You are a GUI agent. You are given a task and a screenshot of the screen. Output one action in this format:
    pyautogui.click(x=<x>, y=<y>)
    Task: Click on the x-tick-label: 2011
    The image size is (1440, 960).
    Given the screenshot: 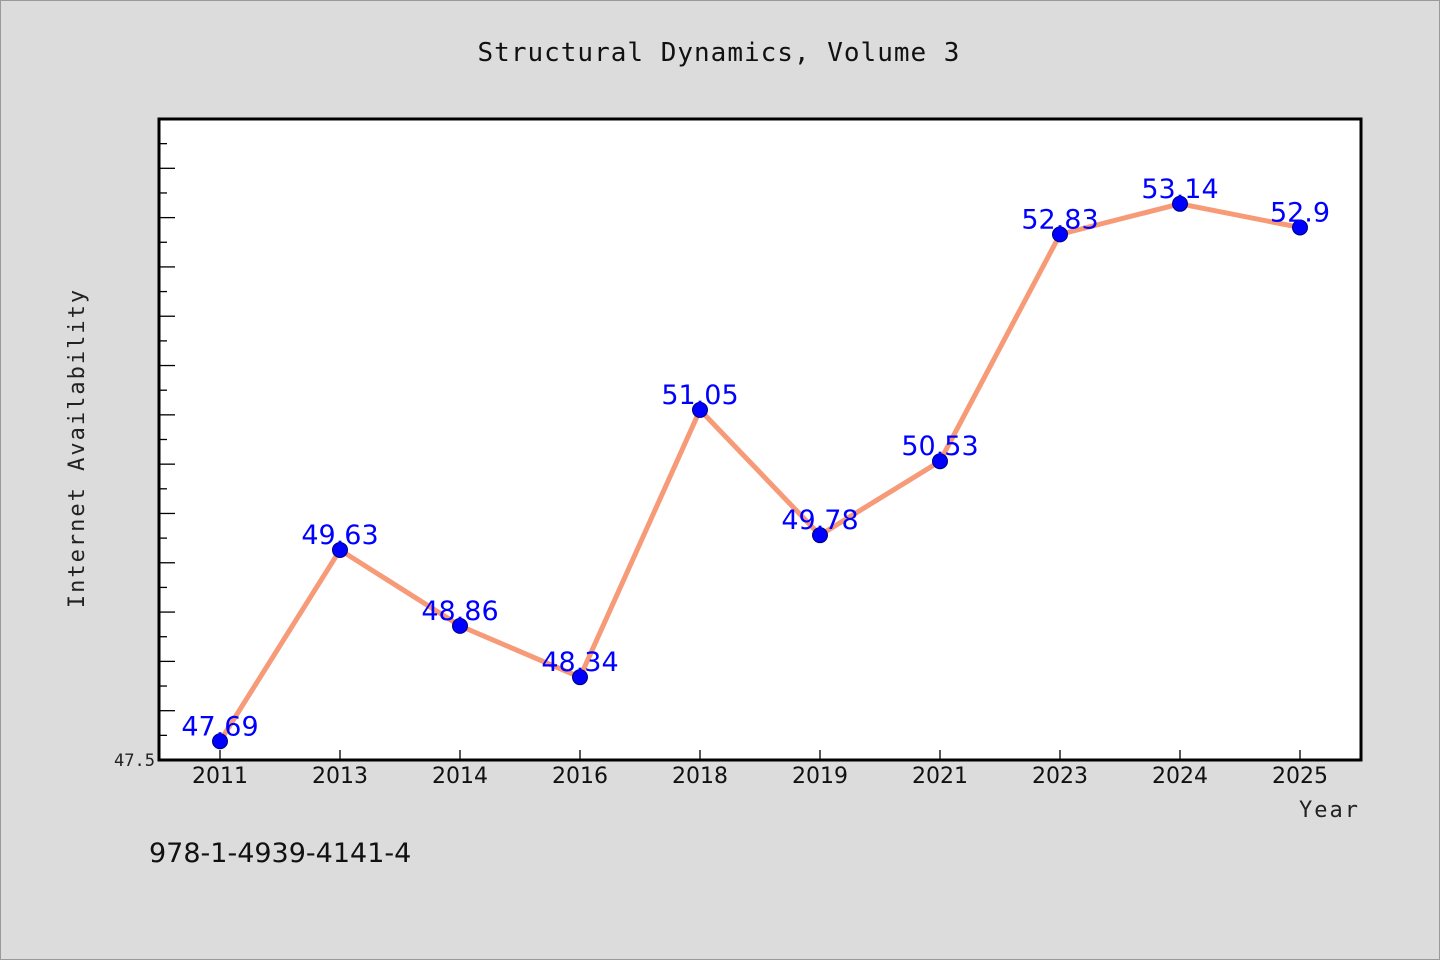 What is the action you would take?
    pyautogui.click(x=220, y=776)
    